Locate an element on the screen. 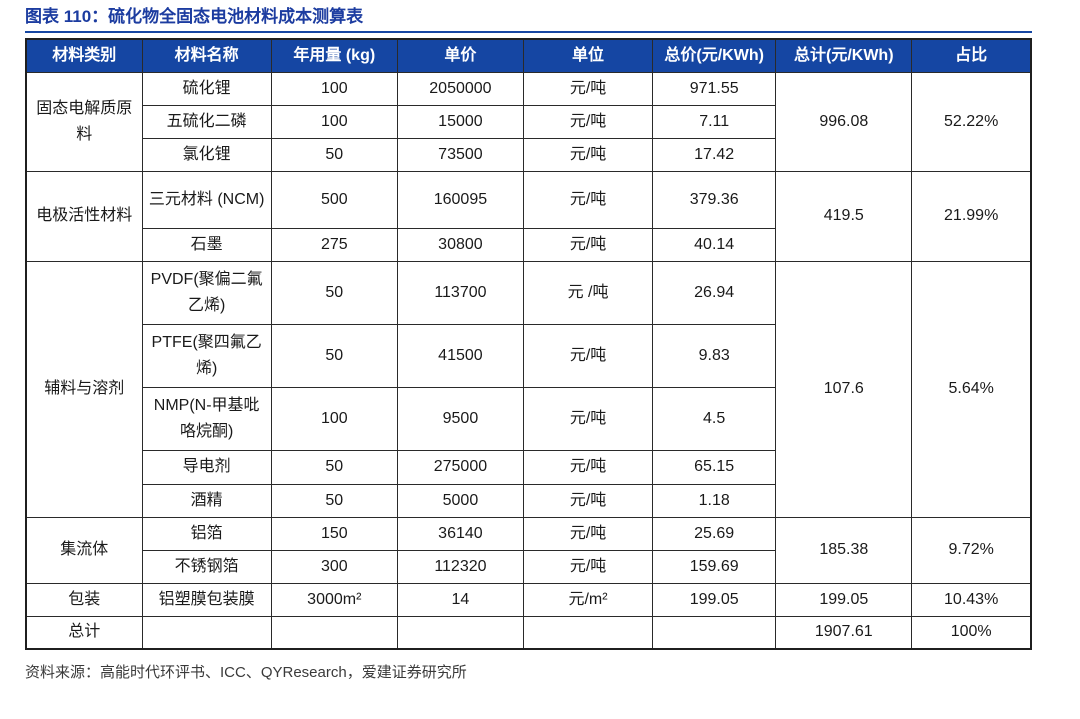 The height and width of the screenshot is (719, 1080). material-name-cell: 铝塑膜包装膜 is located at coordinates (206, 599).